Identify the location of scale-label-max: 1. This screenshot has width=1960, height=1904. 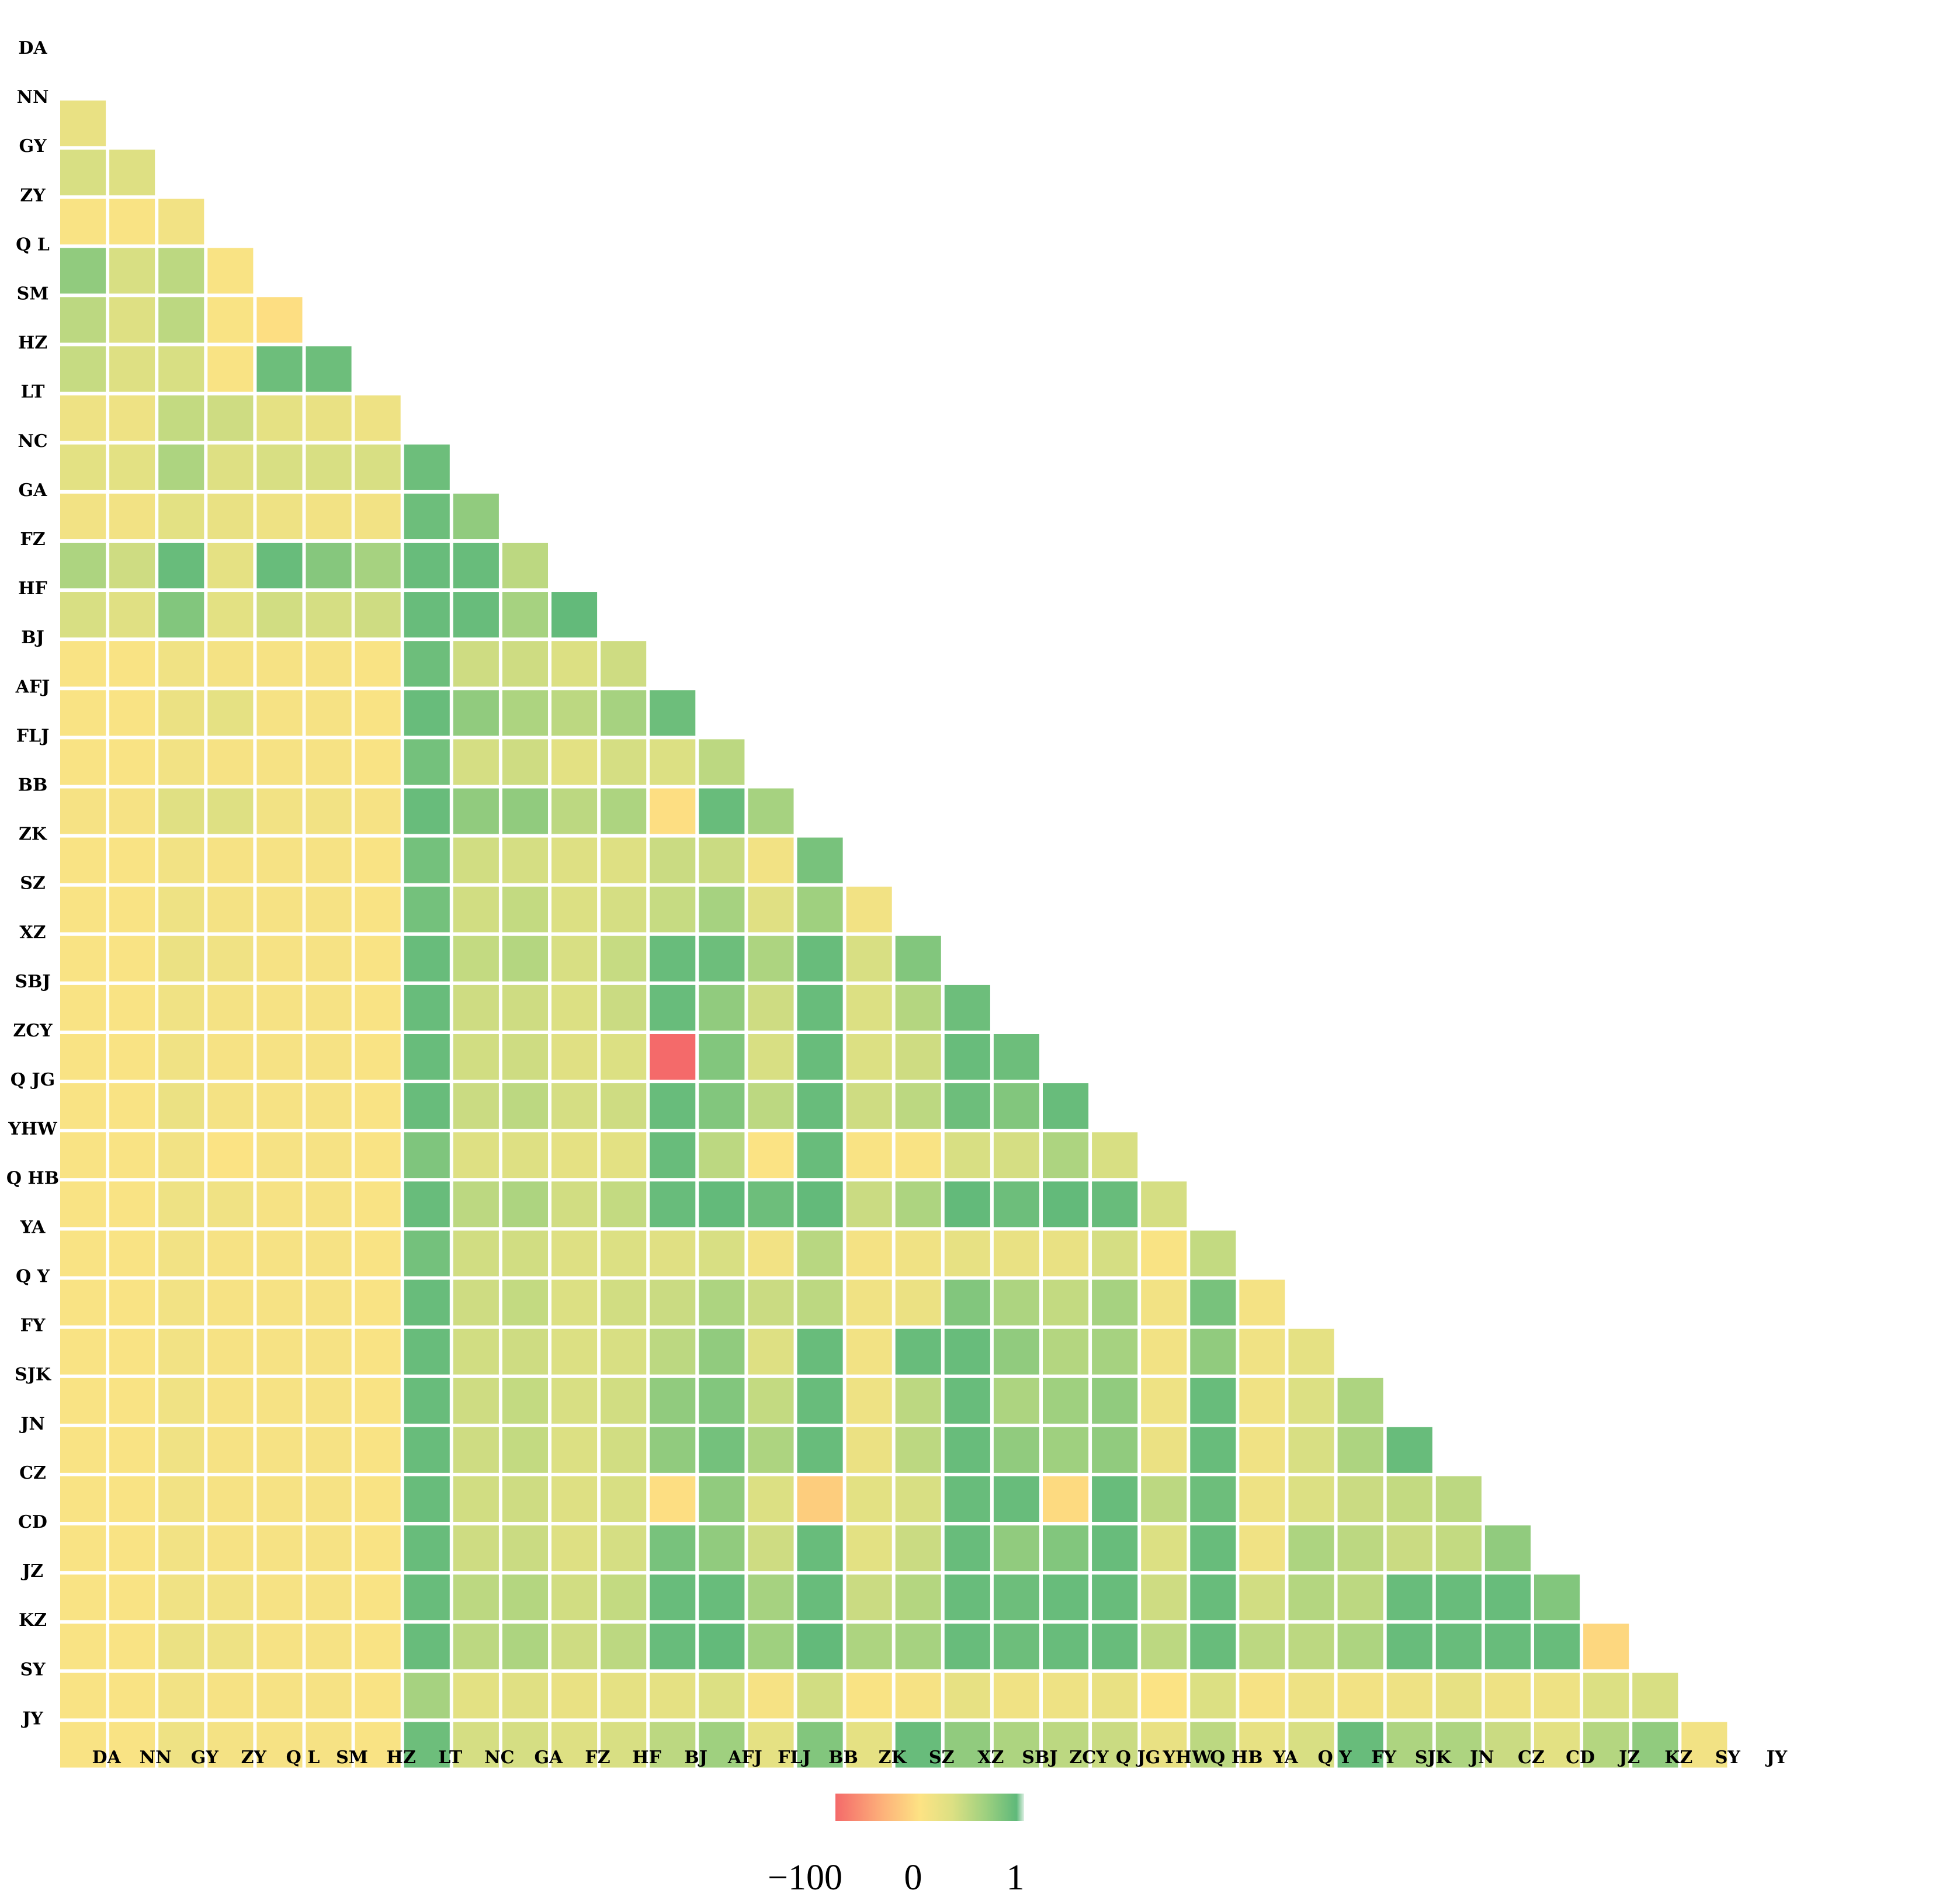
(1016, 1878).